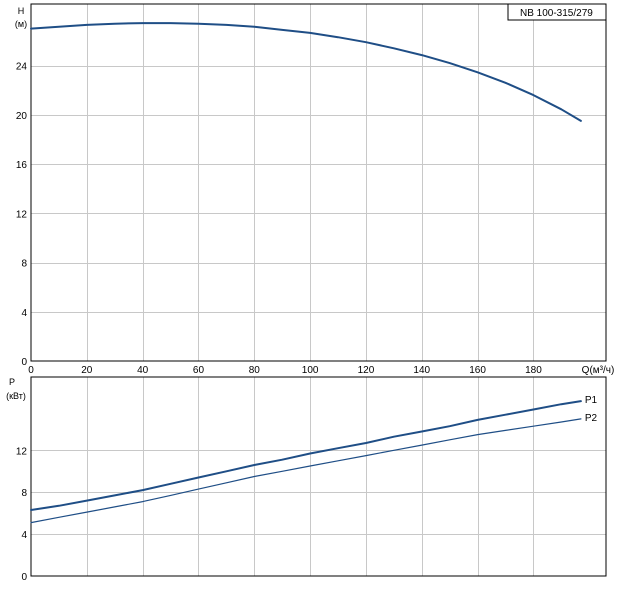 The width and height of the screenshot is (624, 606). What do you see at coordinates (22, 67) in the screenshot?
I see `head-y-tick-label: 24` at bounding box center [22, 67].